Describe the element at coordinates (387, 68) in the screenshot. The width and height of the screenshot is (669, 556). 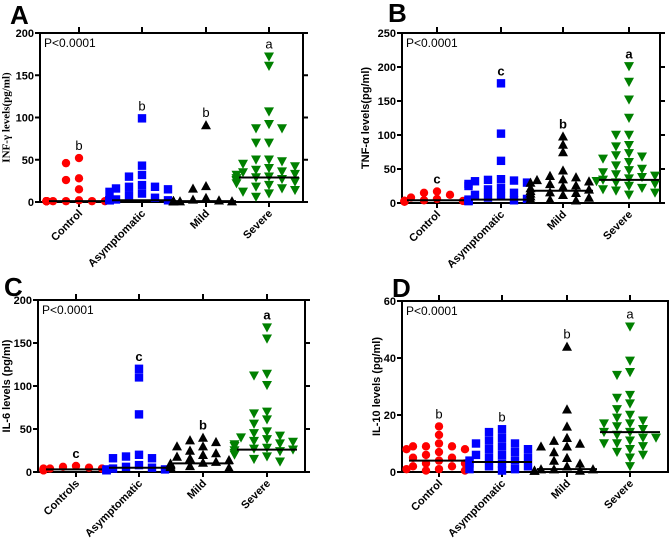
I see `y-tick-label: 200` at that location.